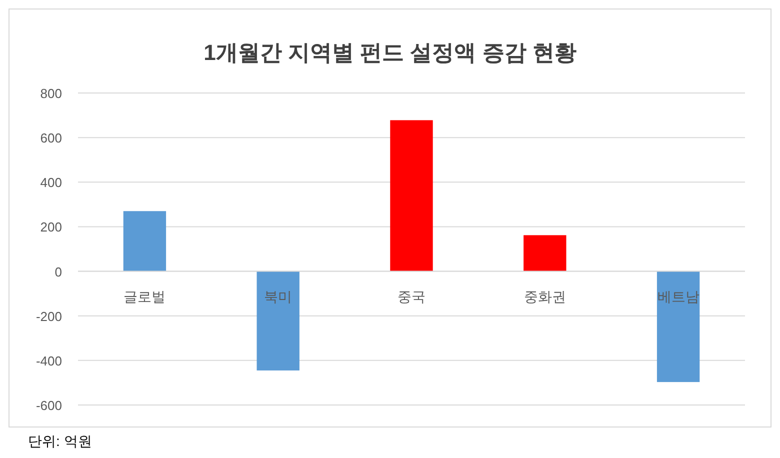  Describe the element at coordinates (278, 296) in the screenshot. I see `x-tick-label: 북미` at that location.